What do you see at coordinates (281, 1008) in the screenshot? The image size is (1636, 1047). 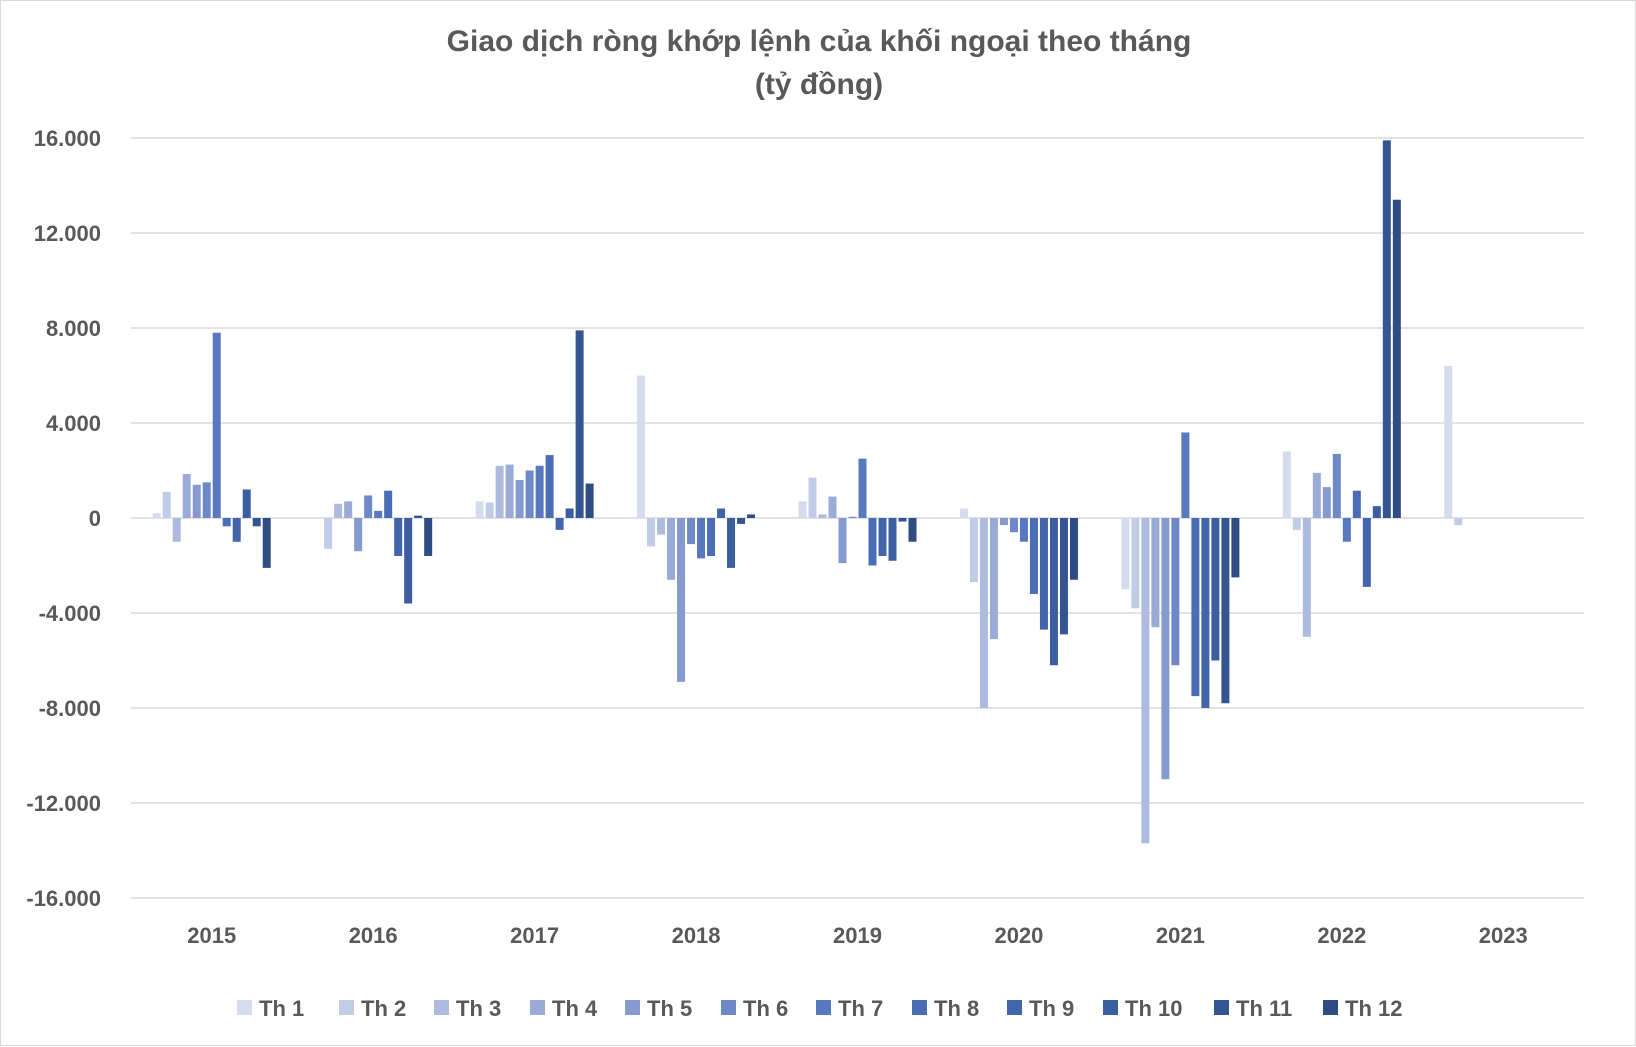 I see `legend-label: Th 1` at bounding box center [281, 1008].